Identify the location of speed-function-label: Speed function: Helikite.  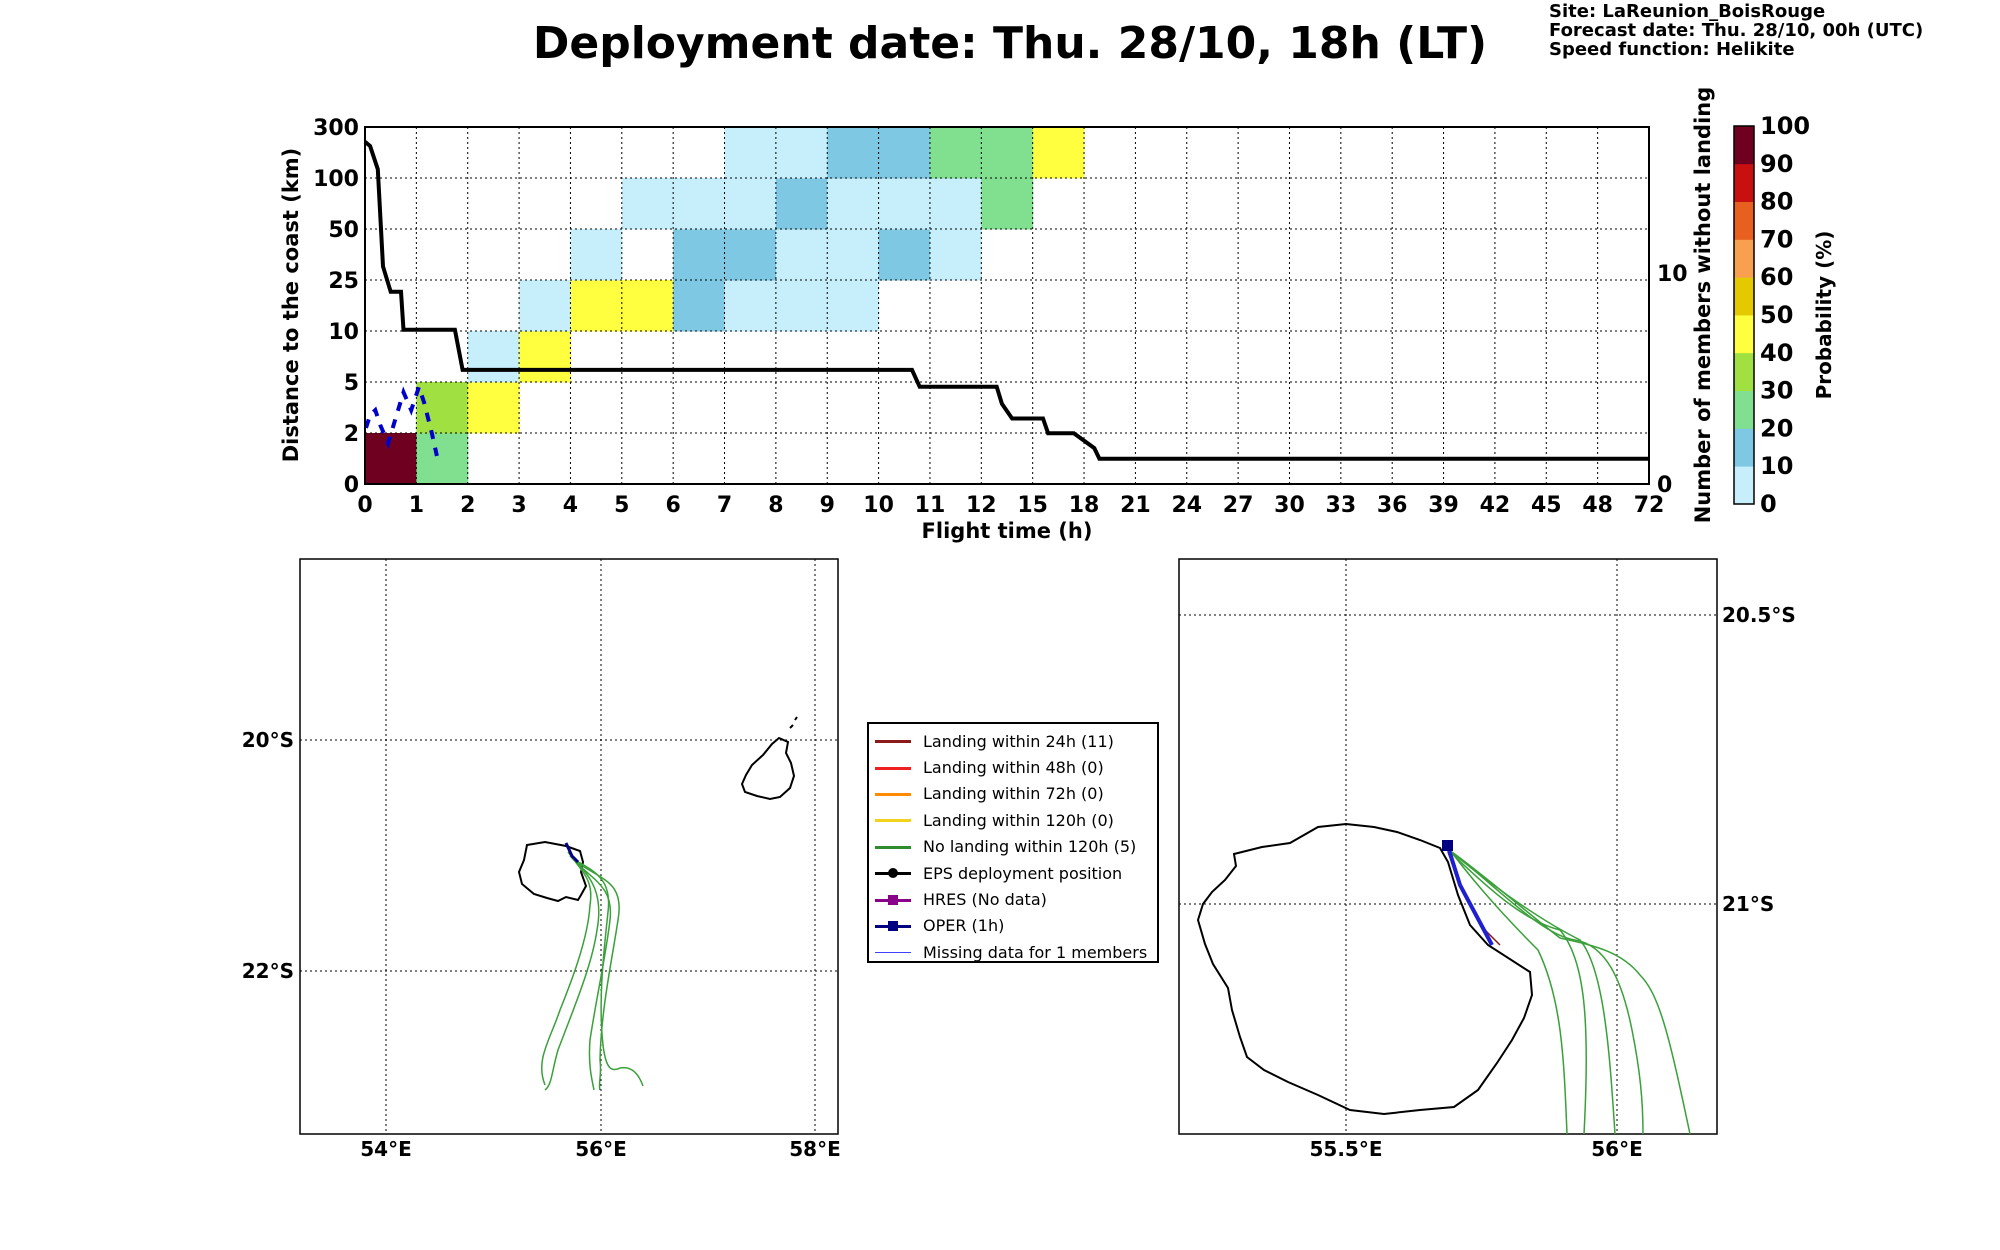
(1672, 49).